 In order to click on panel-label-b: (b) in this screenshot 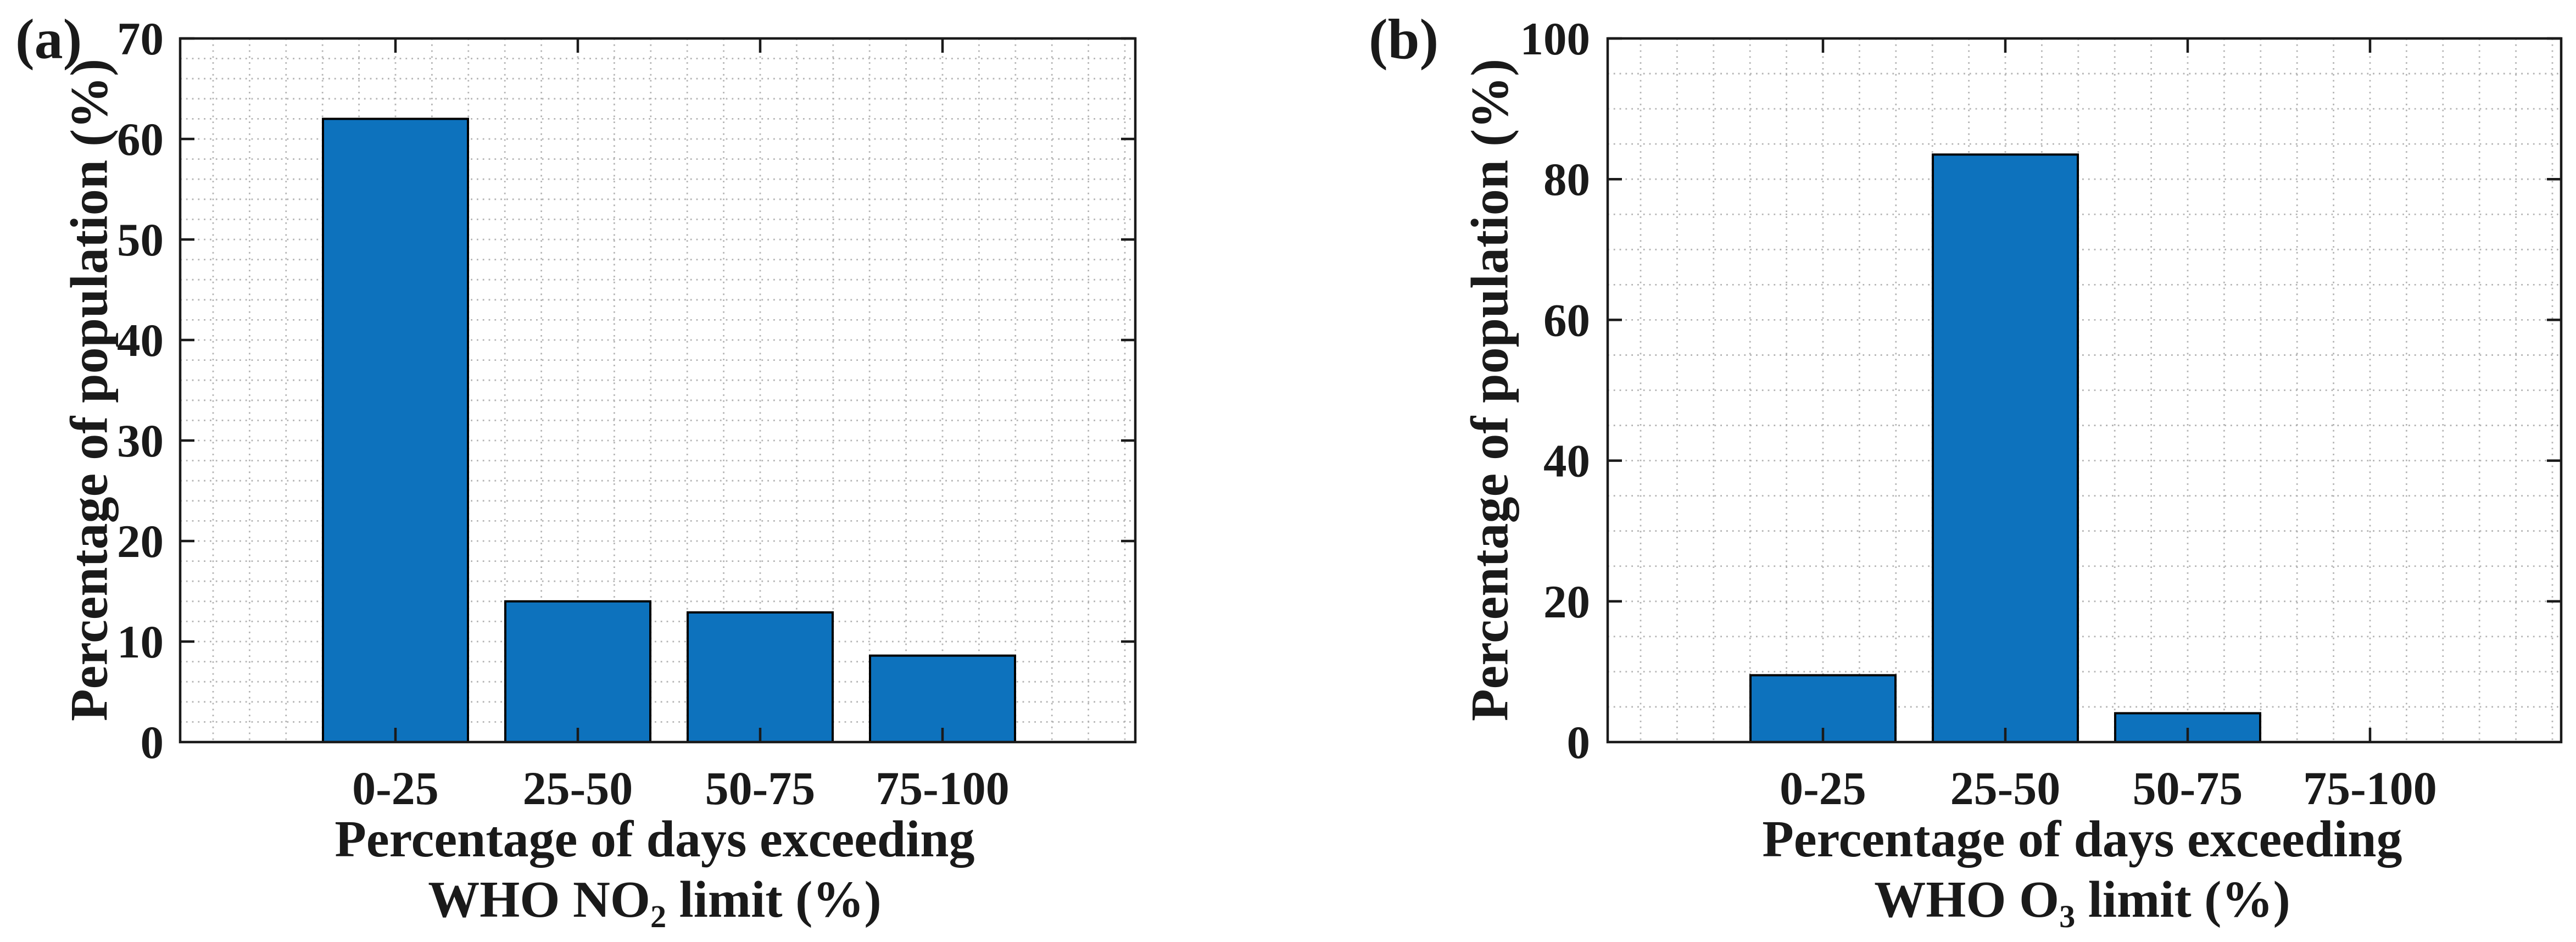, I will do `click(1404, 39)`.